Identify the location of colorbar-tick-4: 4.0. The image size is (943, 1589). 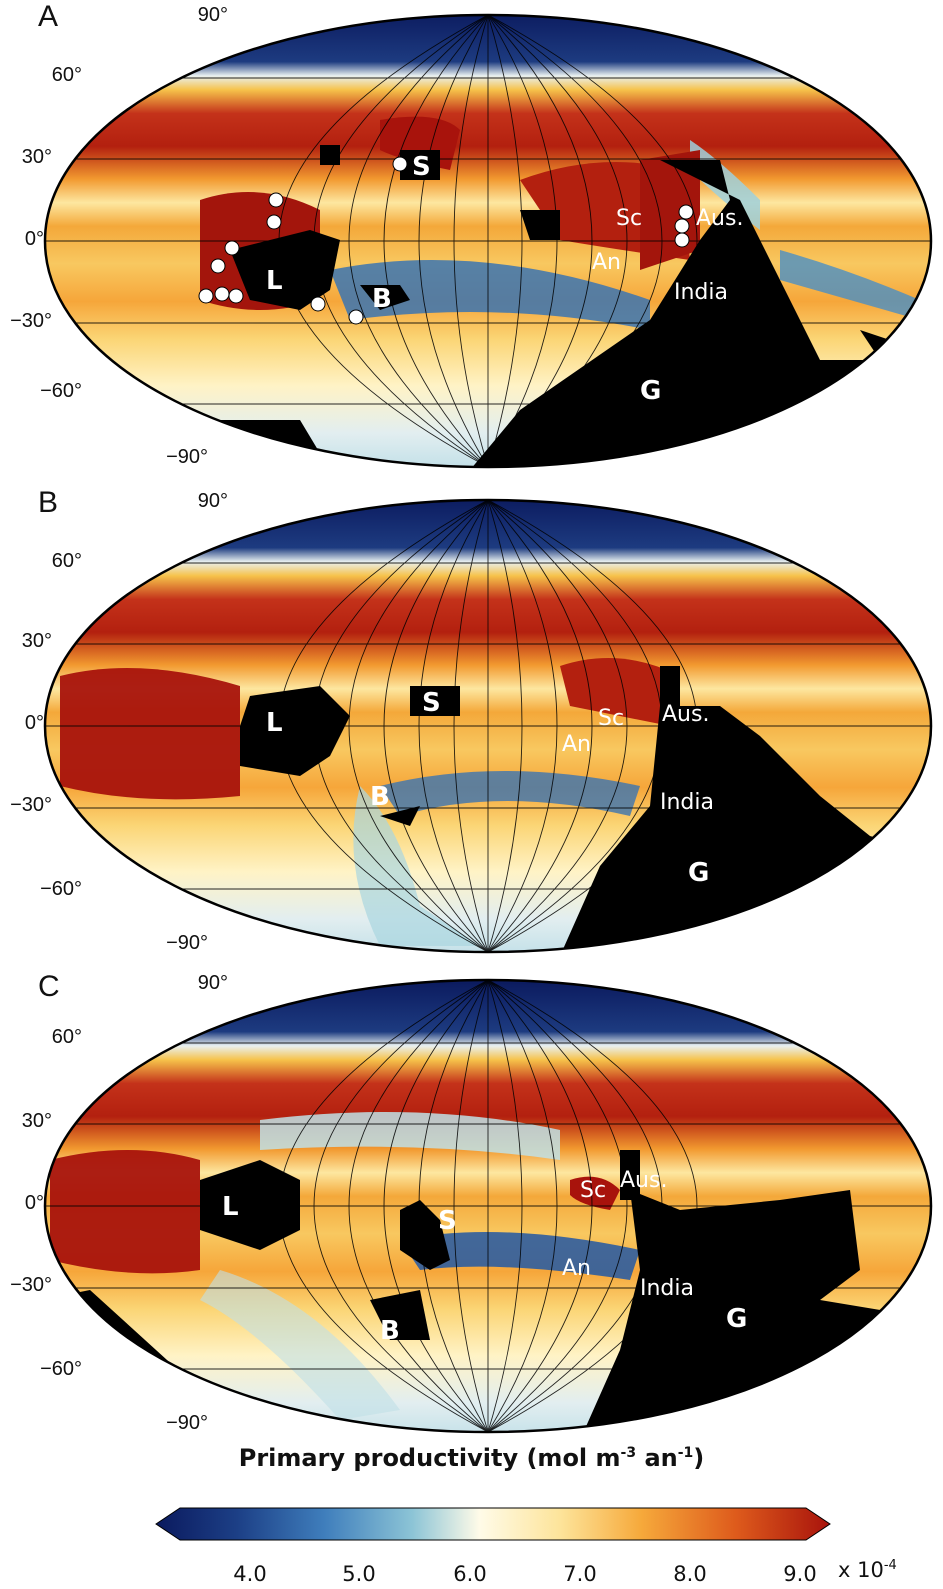
(250, 1574).